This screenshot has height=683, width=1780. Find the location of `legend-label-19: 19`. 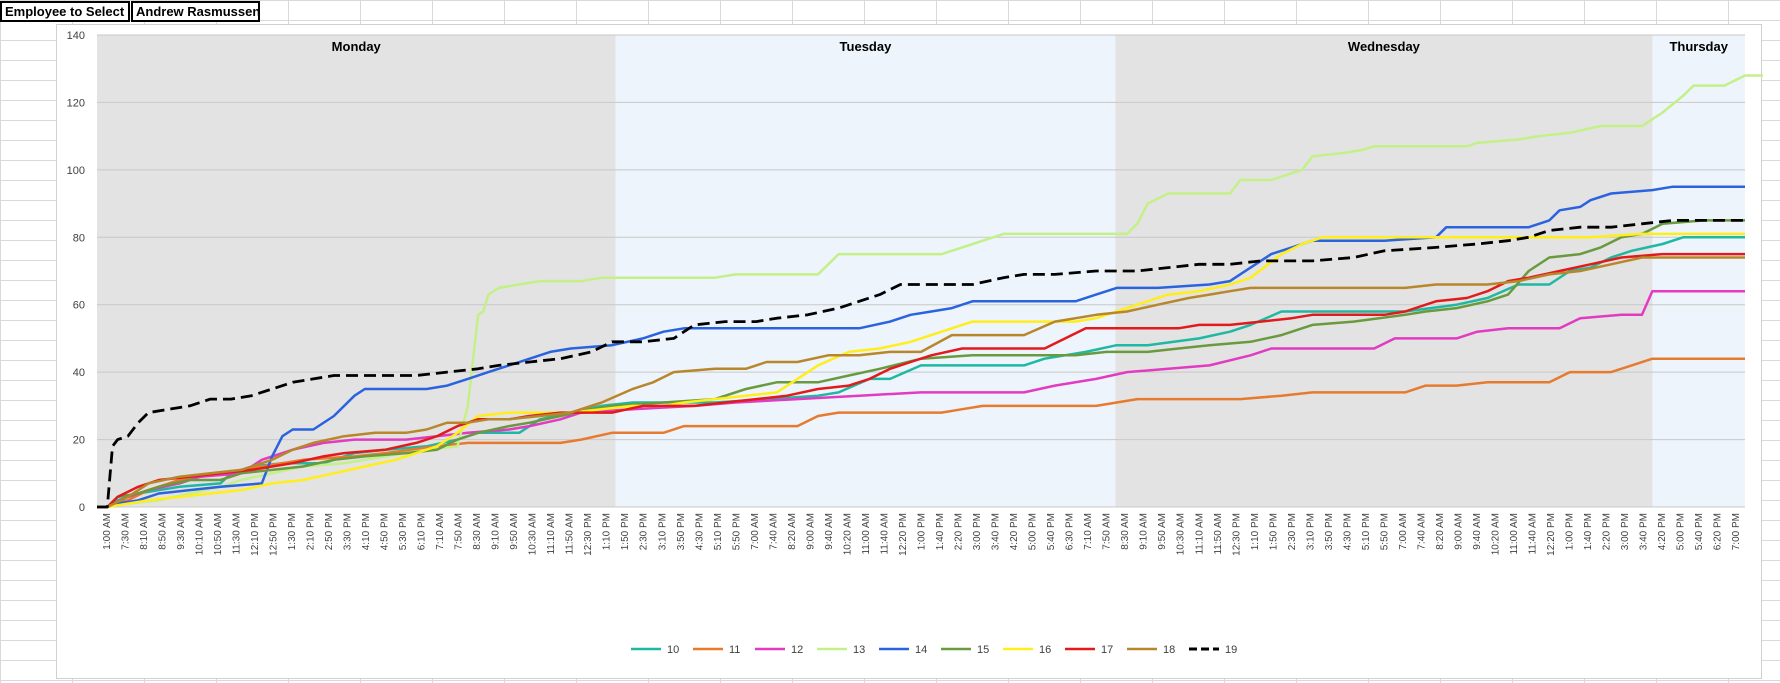

legend-label-19: 19 is located at coordinates (1231, 650).